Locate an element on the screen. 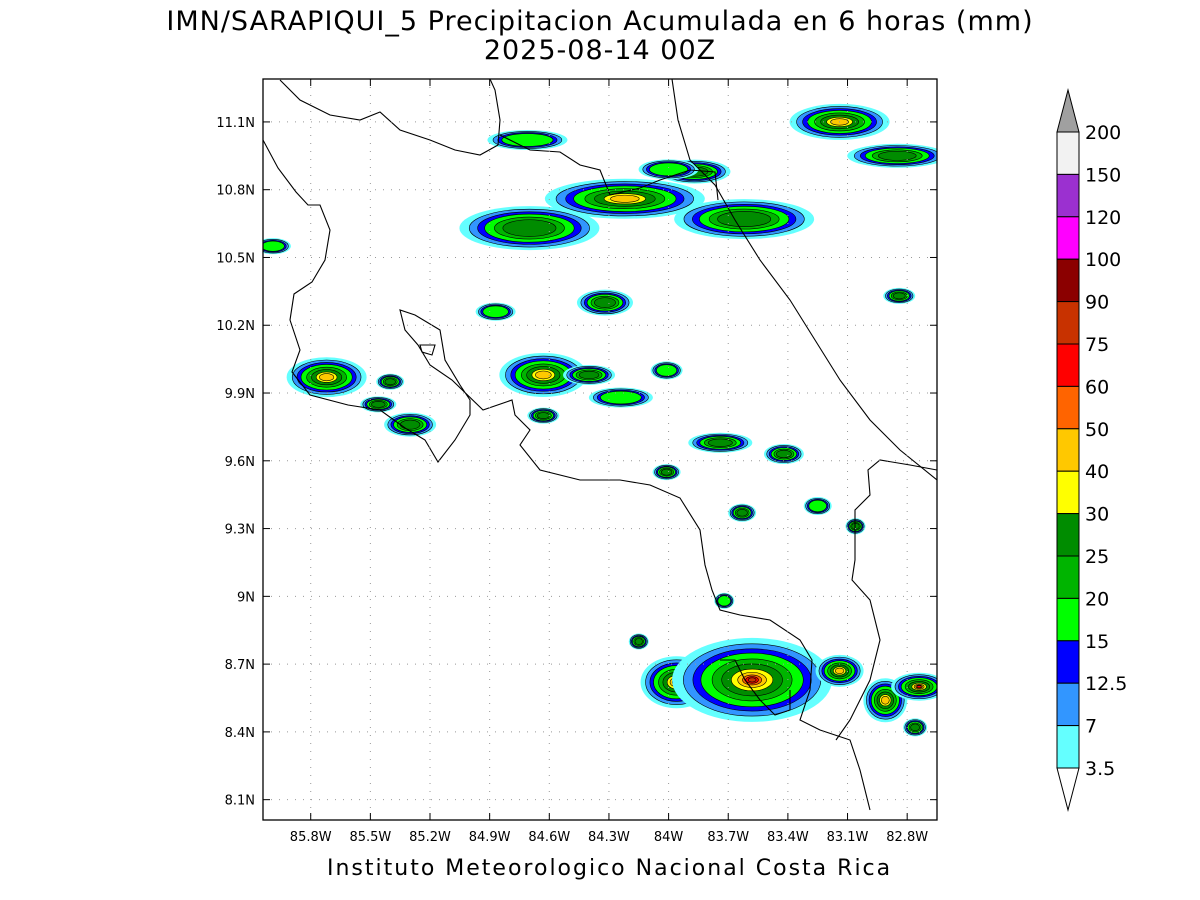 This screenshot has width=1200, height=900. lat-tick-label: 9.3N is located at coordinates (240, 530).